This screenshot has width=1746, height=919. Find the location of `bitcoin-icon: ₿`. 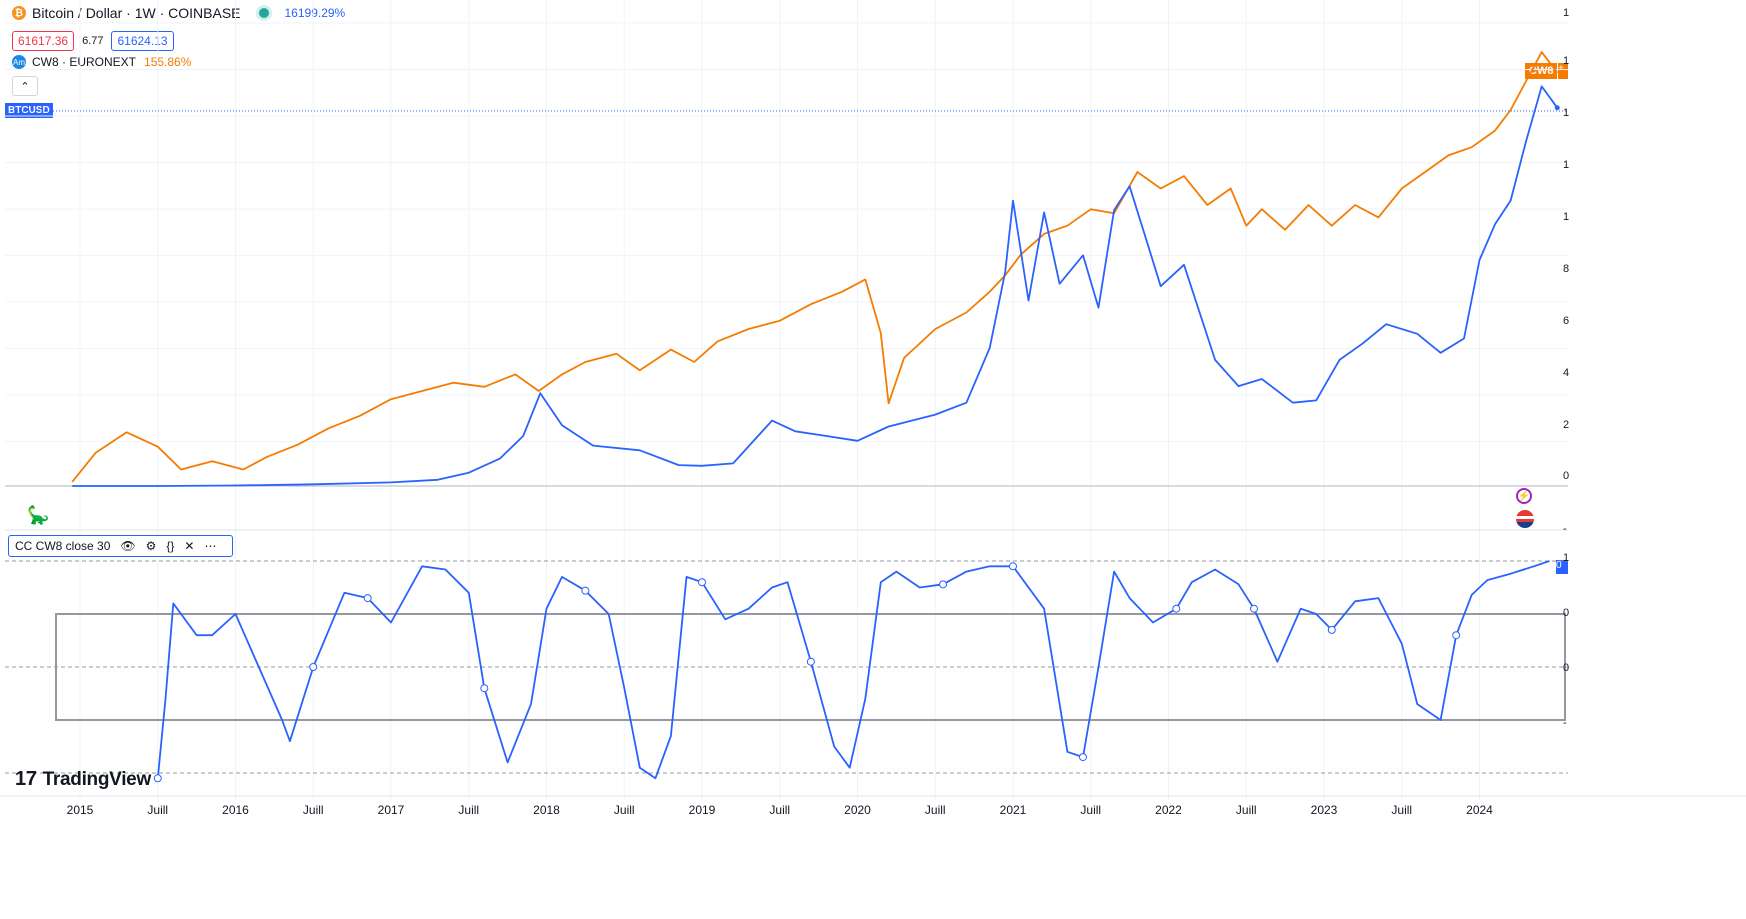

bitcoin-icon: ₿ is located at coordinates (19, 13).